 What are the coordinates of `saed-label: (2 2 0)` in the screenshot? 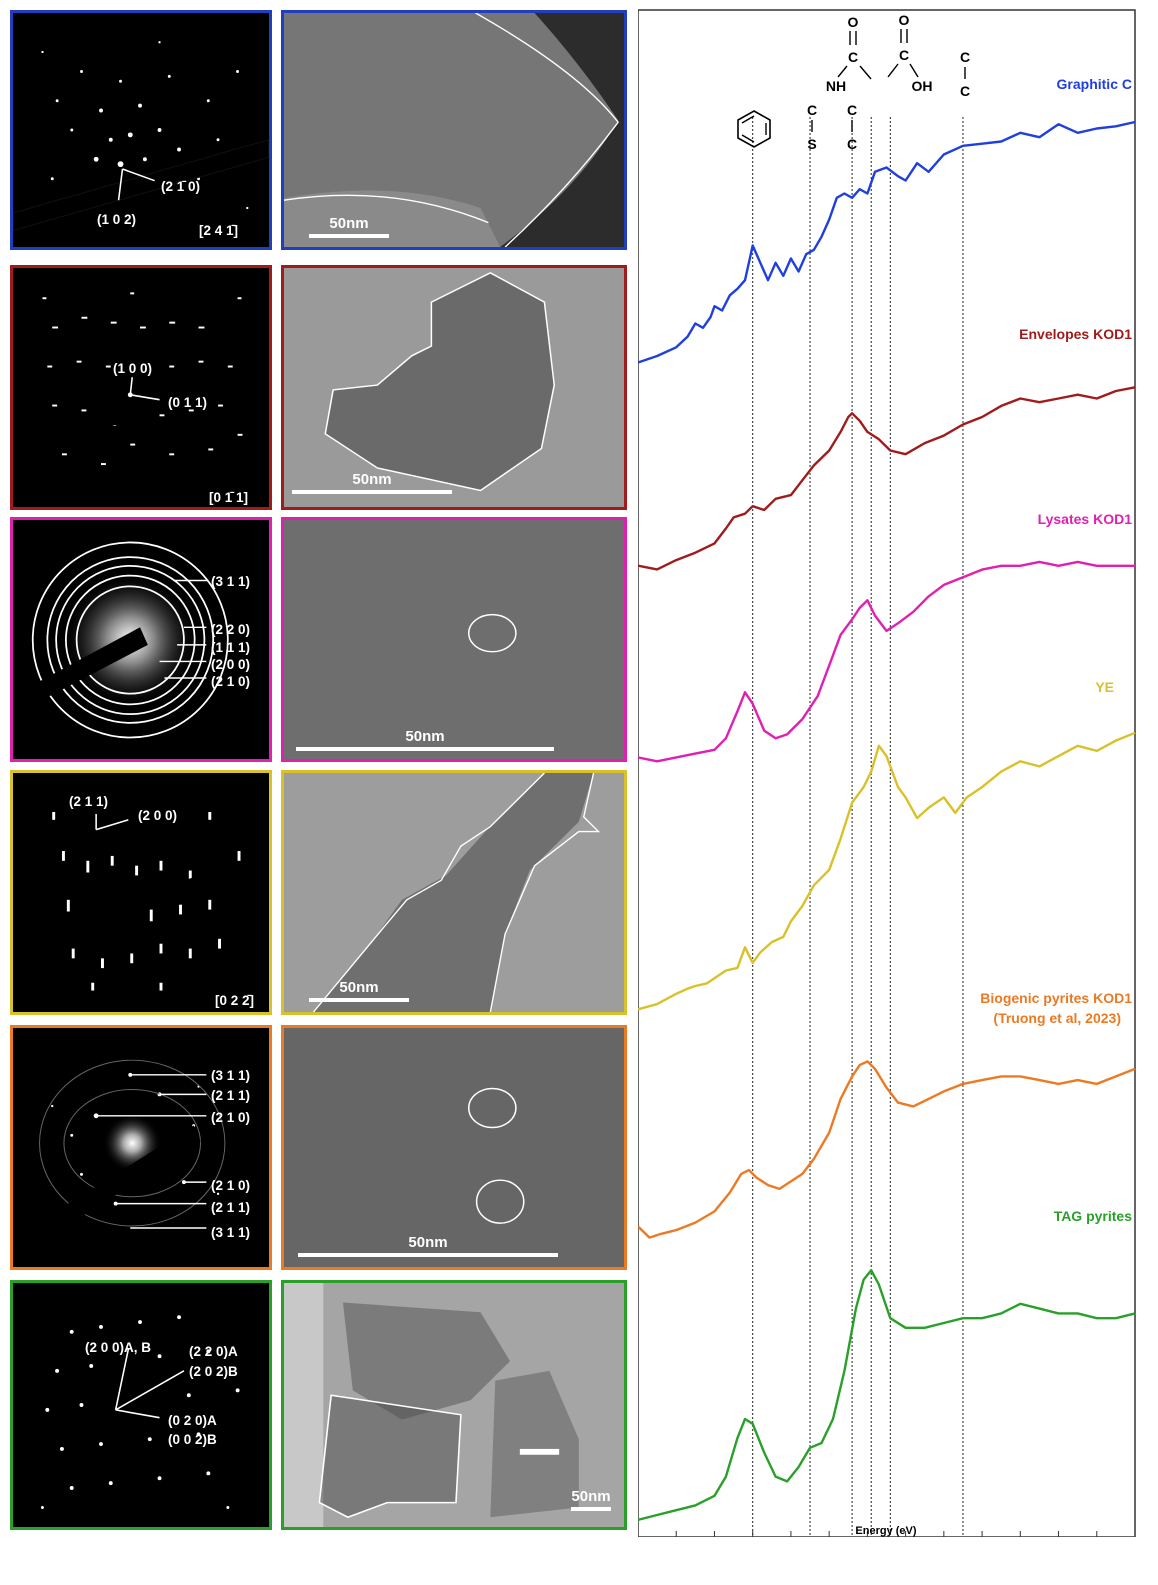 It's located at (231, 629).